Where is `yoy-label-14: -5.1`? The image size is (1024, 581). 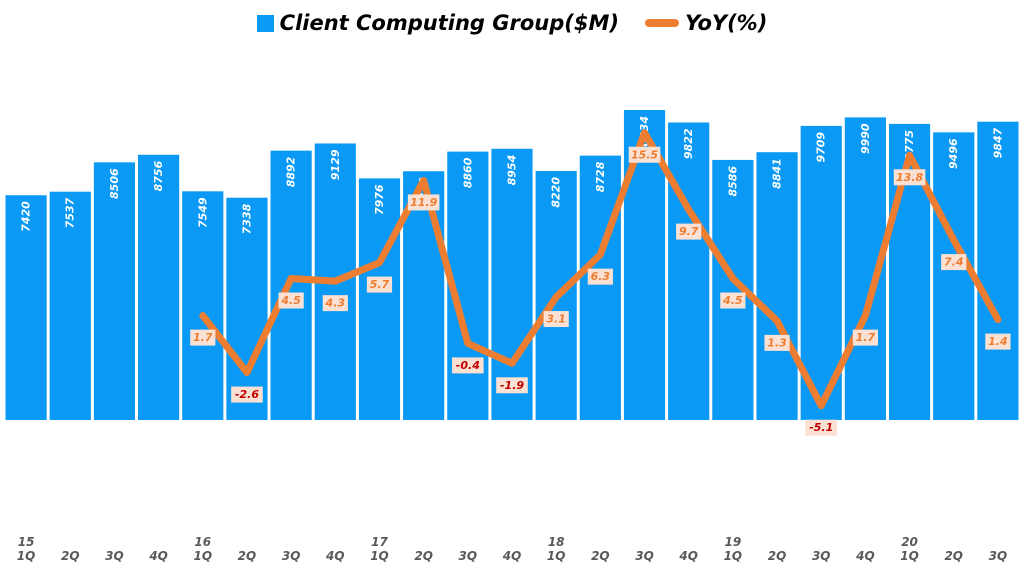
yoy-label-14: -5.1 is located at coordinates (821, 427).